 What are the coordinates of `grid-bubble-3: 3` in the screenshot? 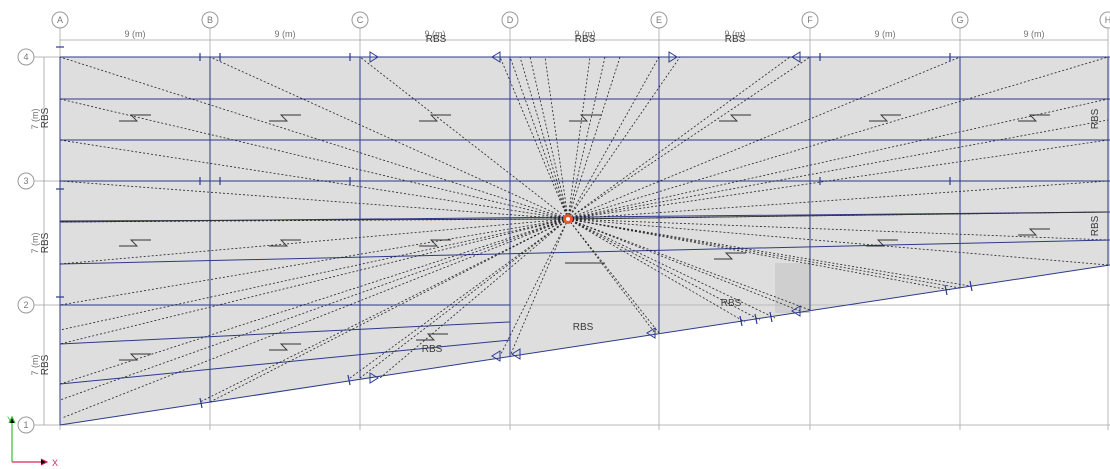 It's located at (26, 181).